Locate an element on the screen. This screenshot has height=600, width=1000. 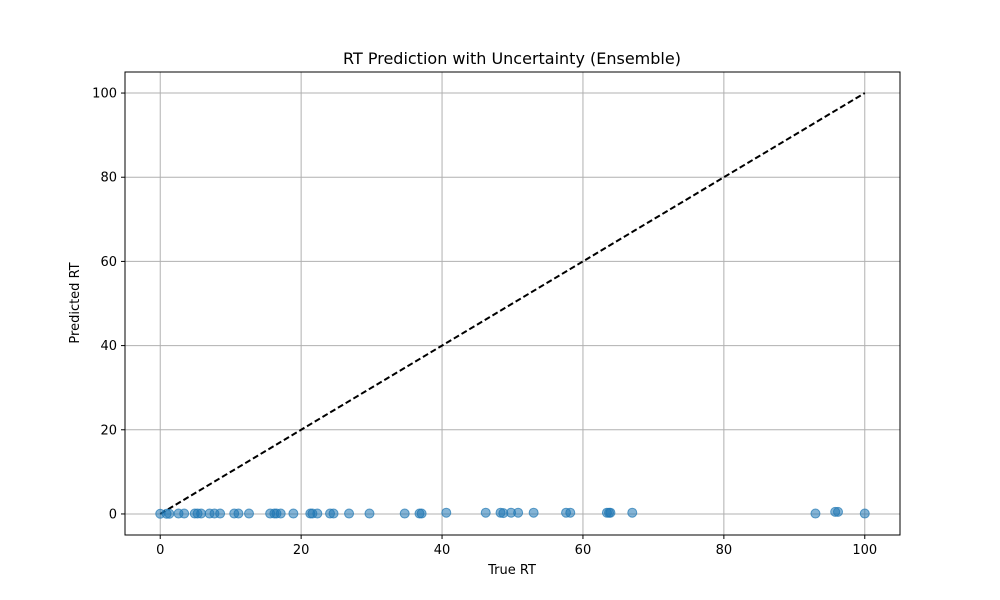
x-tick-label: 80 is located at coordinates (724, 550).